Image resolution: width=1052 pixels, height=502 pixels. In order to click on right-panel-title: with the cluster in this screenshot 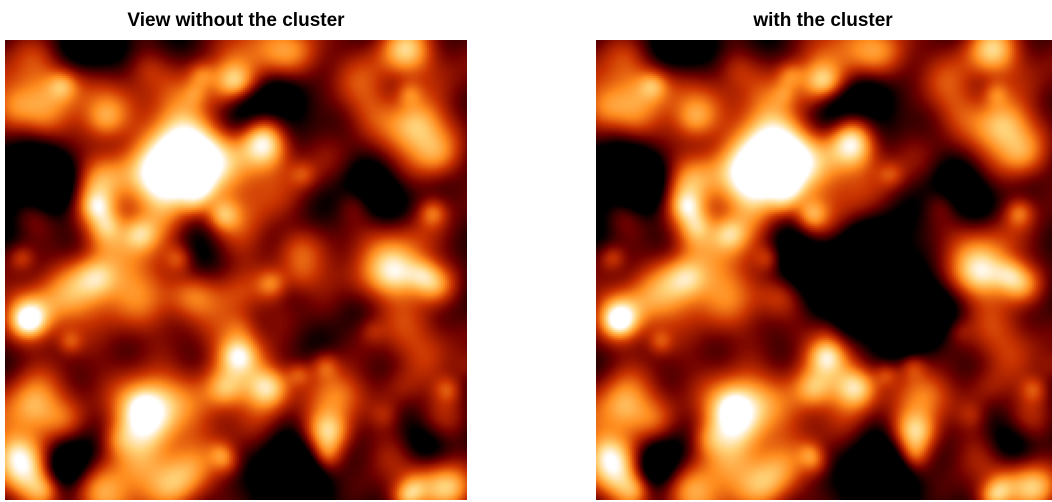, I will do `click(823, 20)`.